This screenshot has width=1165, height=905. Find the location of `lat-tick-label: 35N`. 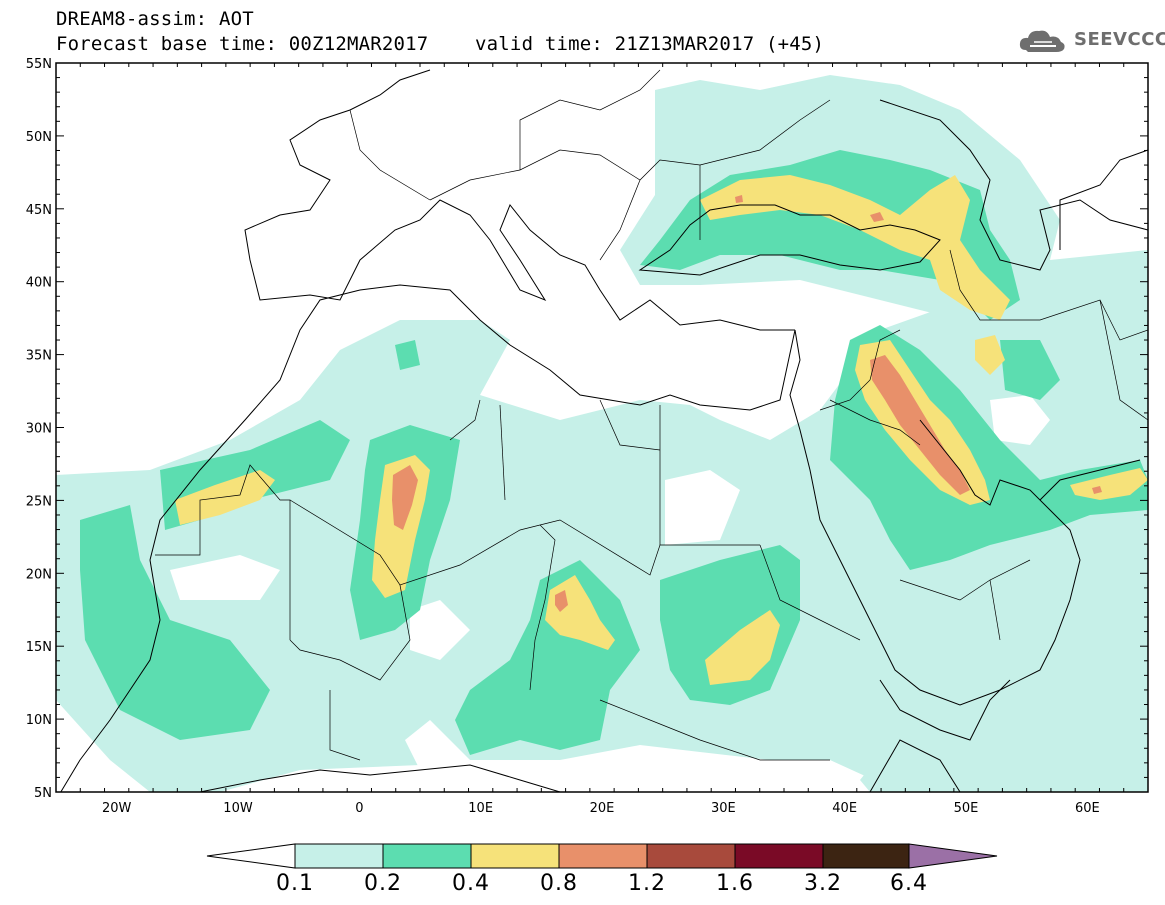

lat-tick-label: 35N is located at coordinates (39, 356).